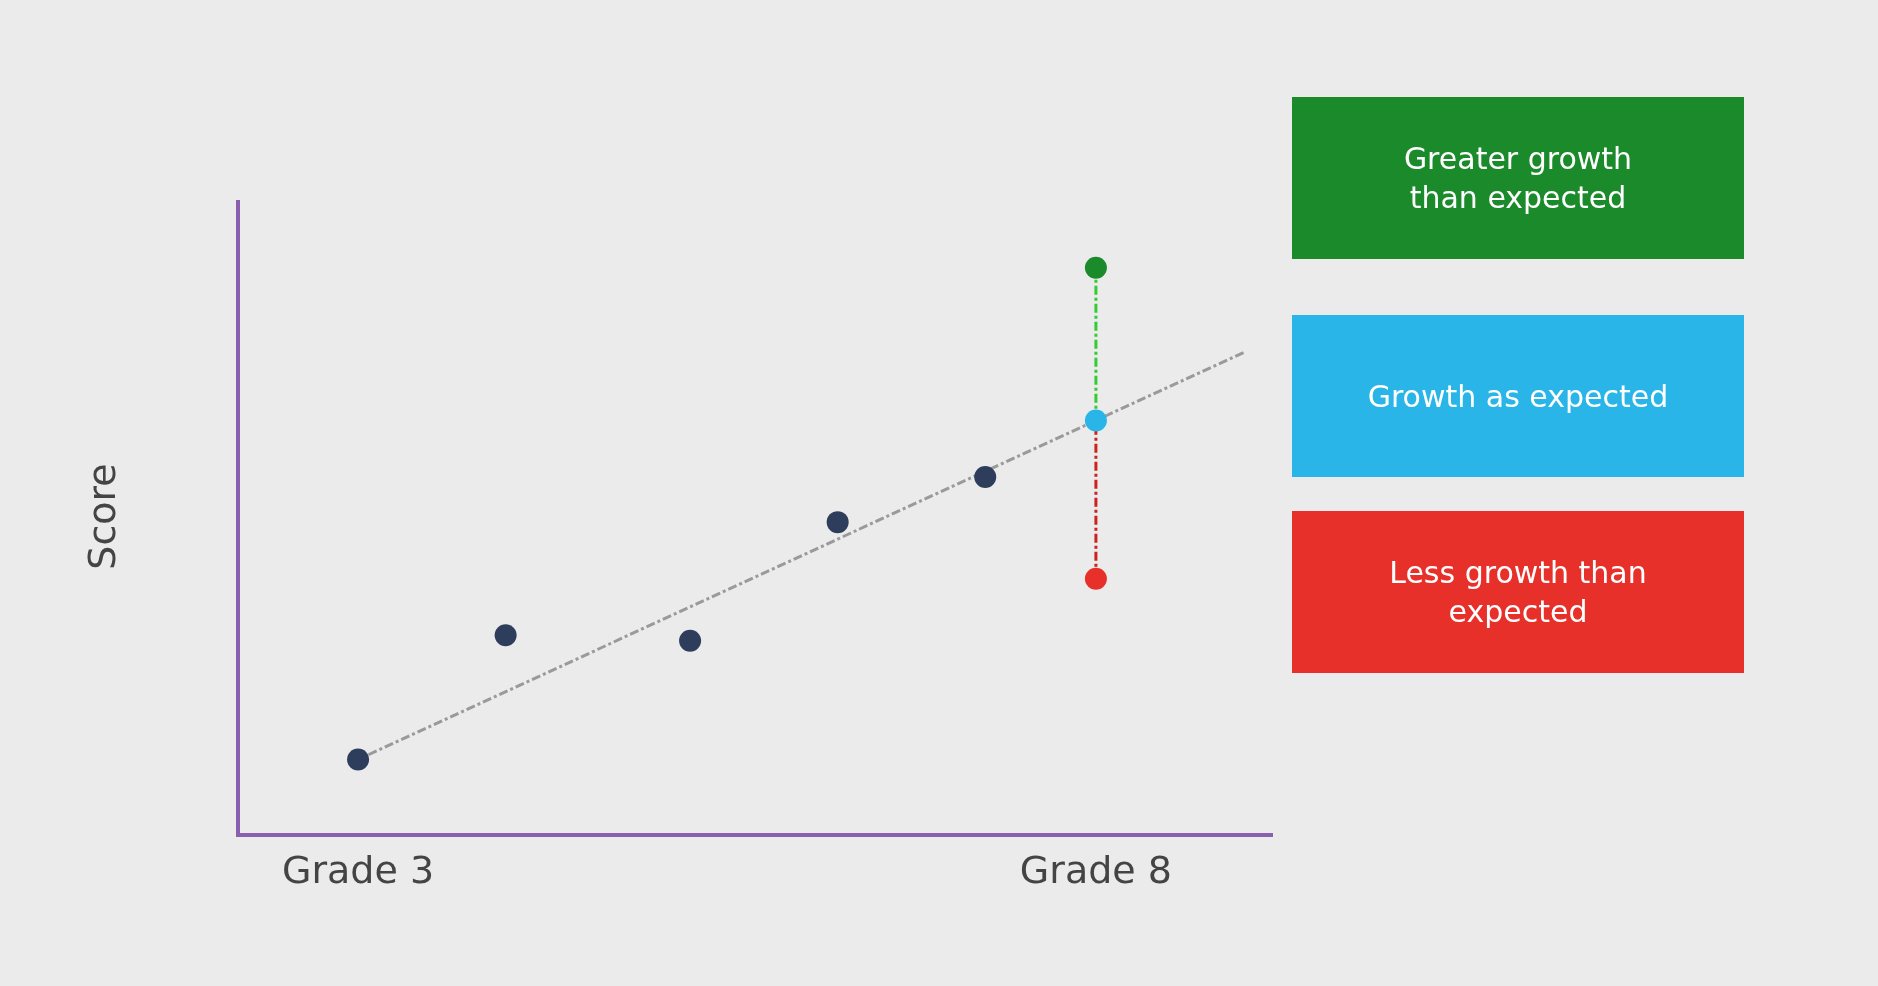 The image size is (1878, 986). What do you see at coordinates (1518, 396) in the screenshot?
I see `text: Growth as expected` at bounding box center [1518, 396].